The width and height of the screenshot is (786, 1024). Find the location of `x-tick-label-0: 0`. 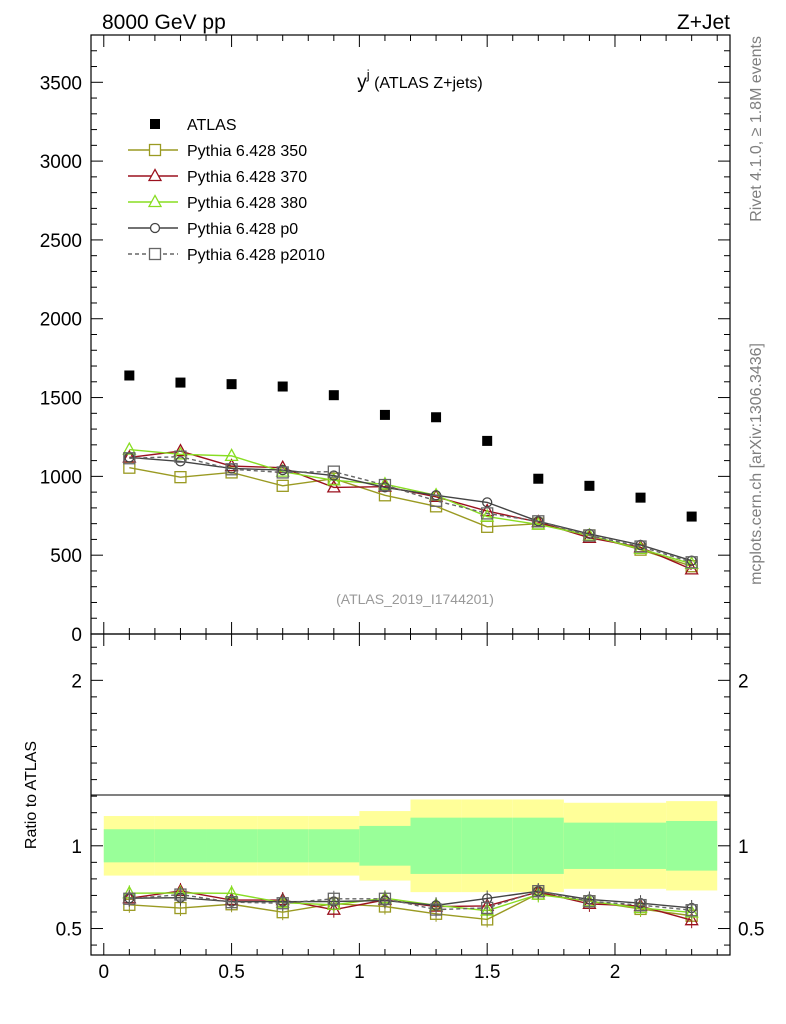

x-tick-label-0: 0 is located at coordinates (103, 972).